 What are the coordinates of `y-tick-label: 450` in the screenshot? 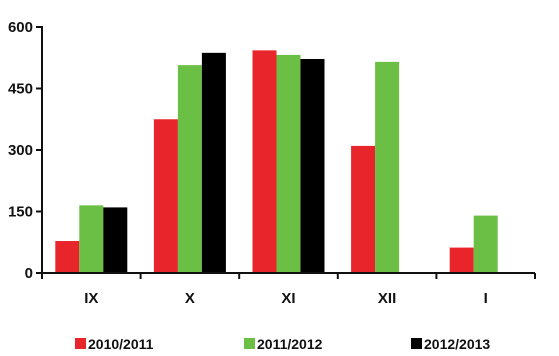 It's located at (20, 89).